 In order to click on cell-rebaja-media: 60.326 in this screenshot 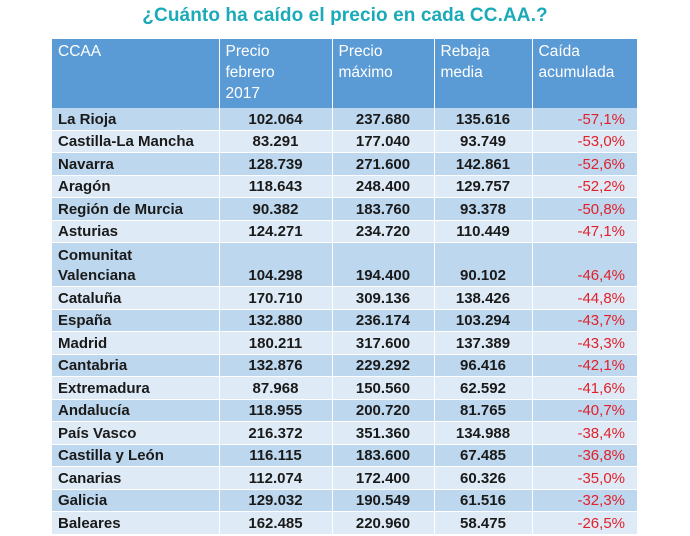, I will do `click(483, 478)`.